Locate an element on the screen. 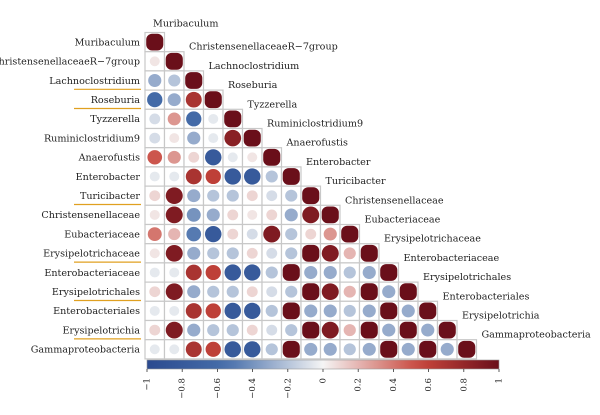 Image resolution: width=600 pixels, height=415 pixels. row-label: Lachnoclostridium is located at coordinates (94, 81).